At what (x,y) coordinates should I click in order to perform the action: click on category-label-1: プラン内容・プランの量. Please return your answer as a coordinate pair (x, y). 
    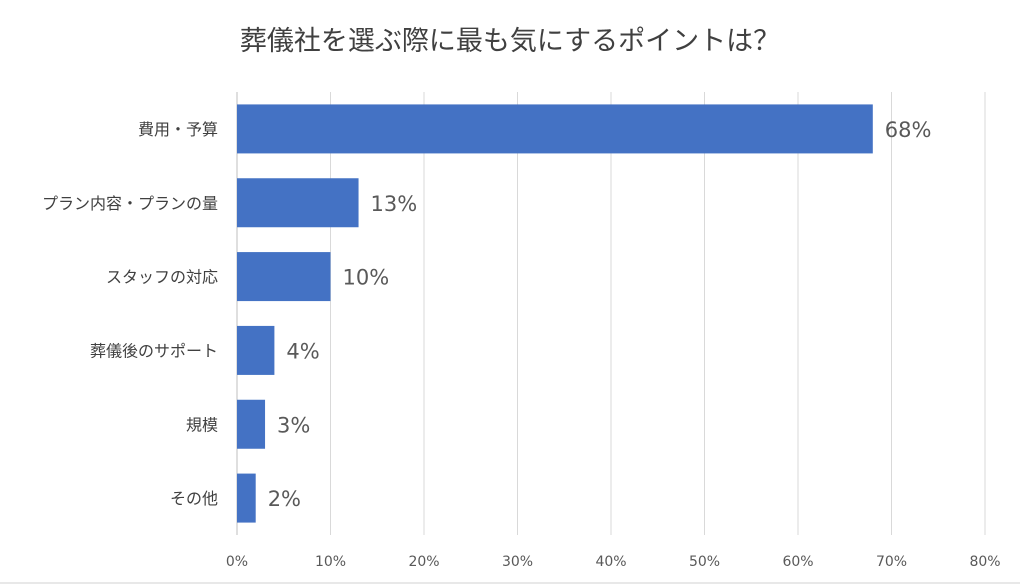
    Looking at the image, I should click on (130, 203).